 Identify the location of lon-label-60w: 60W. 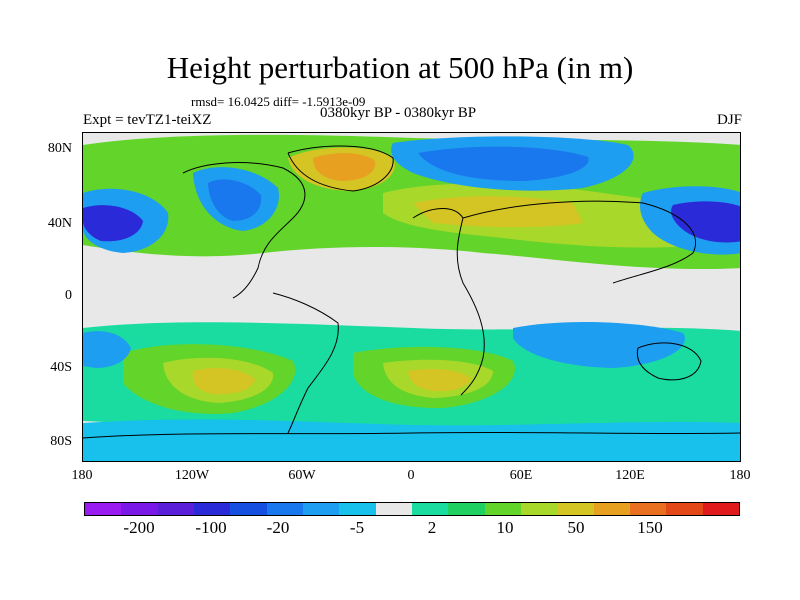
(302, 475).